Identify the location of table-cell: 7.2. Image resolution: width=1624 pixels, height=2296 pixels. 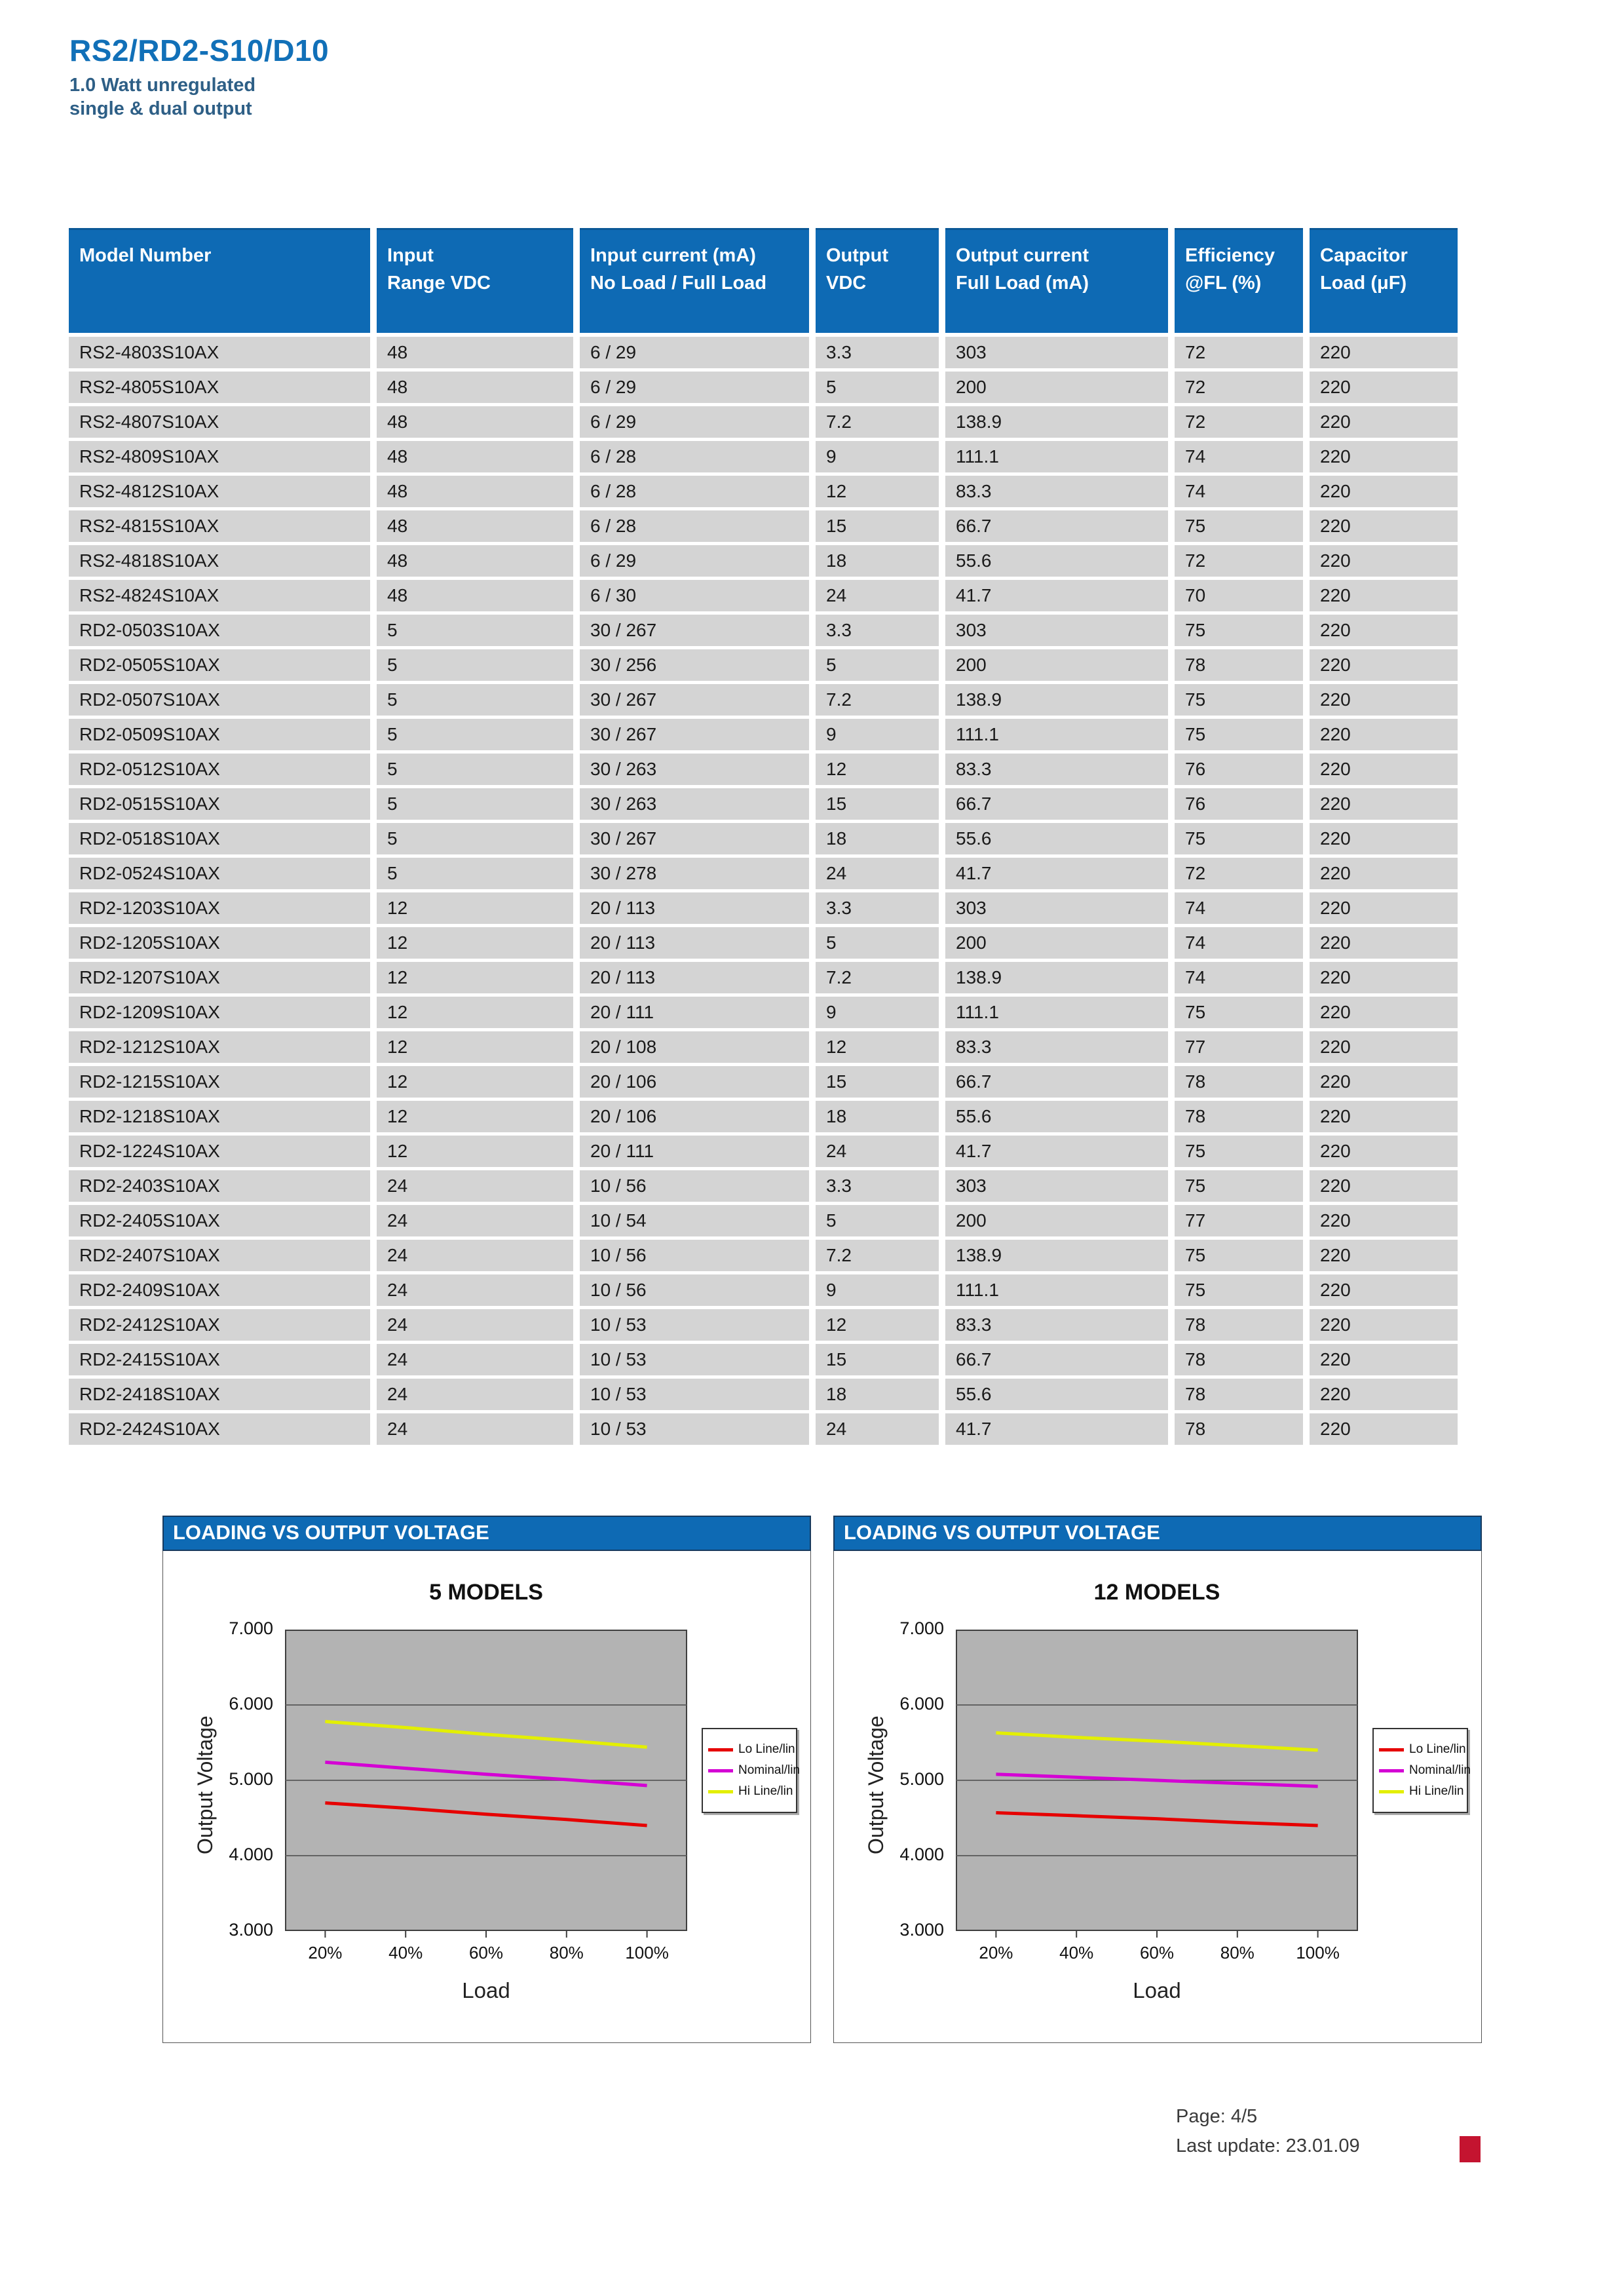
(877, 977).